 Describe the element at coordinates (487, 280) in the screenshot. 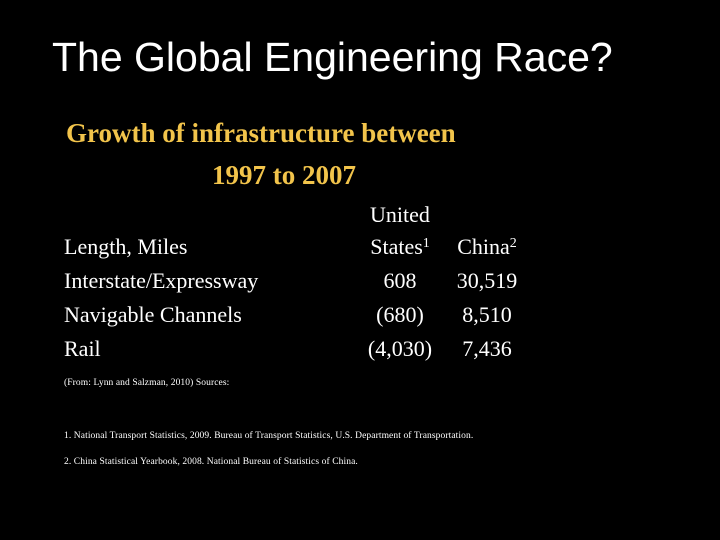

I see `table-cell-china: 30,519` at that location.